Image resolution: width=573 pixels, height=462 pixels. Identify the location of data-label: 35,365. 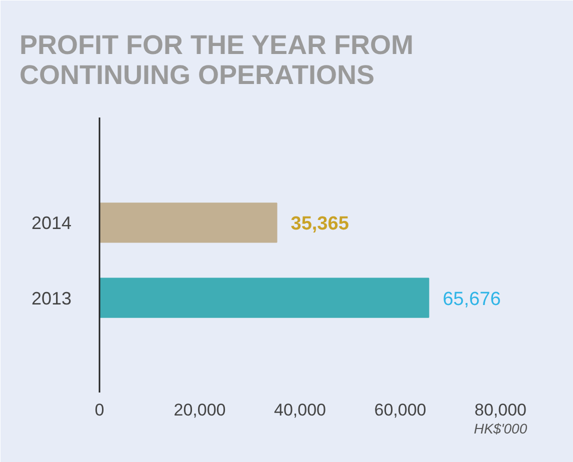
(320, 224).